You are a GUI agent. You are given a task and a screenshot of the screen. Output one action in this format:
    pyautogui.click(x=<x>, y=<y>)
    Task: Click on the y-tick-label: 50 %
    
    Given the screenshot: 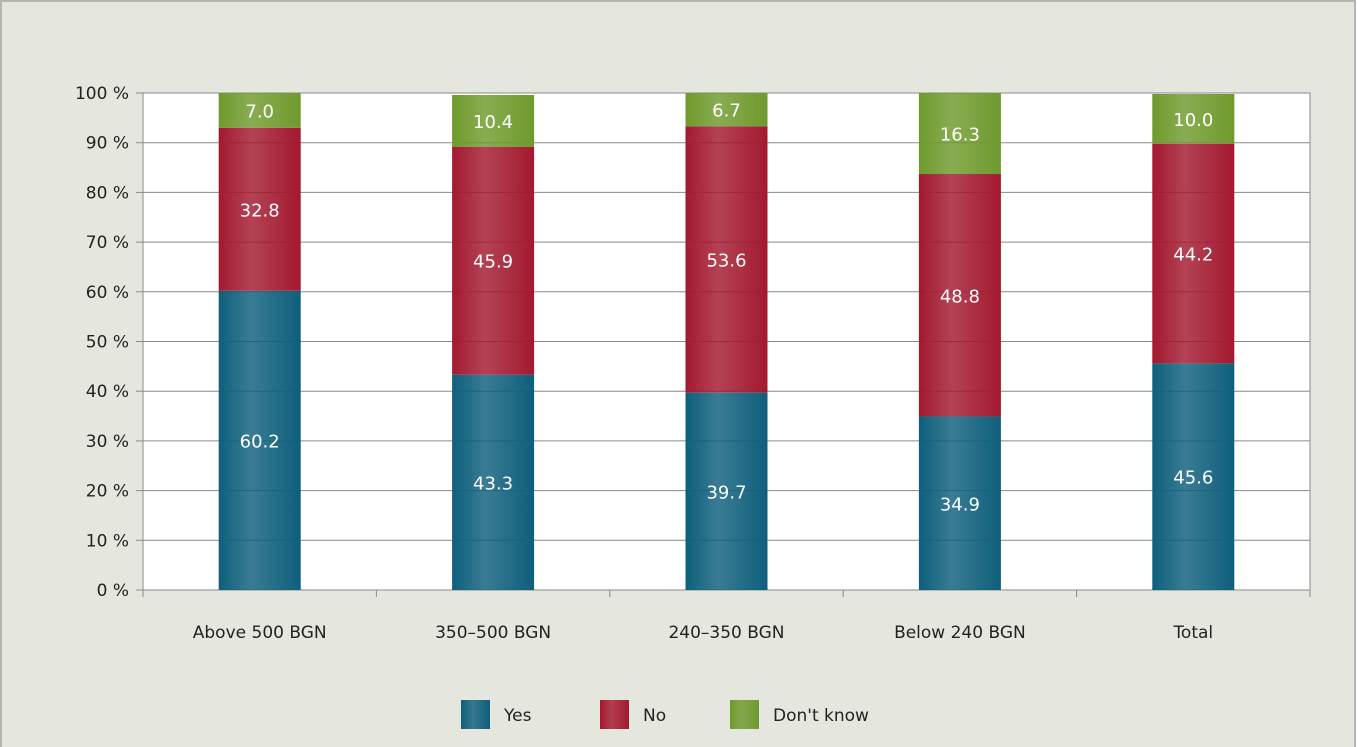 What is the action you would take?
    pyautogui.click(x=107, y=343)
    